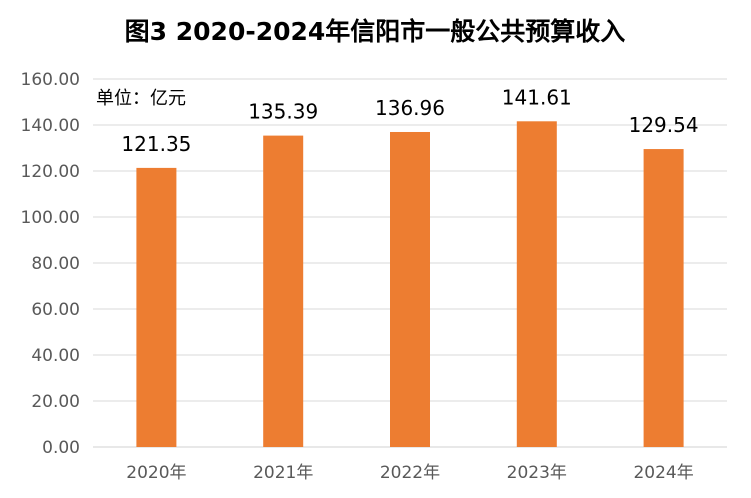 The height and width of the screenshot is (498, 751). What do you see at coordinates (55, 310) in the screenshot?
I see `y-tick-label: 60.00` at bounding box center [55, 310].